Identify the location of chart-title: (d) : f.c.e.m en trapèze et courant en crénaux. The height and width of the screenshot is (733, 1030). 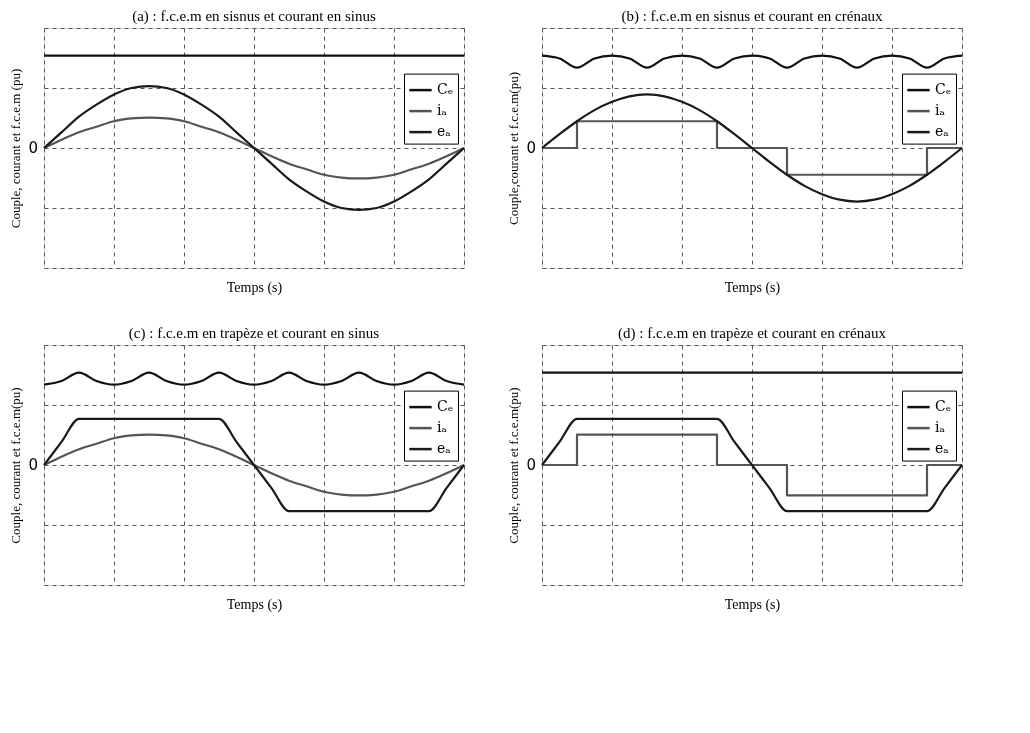
(752, 333).